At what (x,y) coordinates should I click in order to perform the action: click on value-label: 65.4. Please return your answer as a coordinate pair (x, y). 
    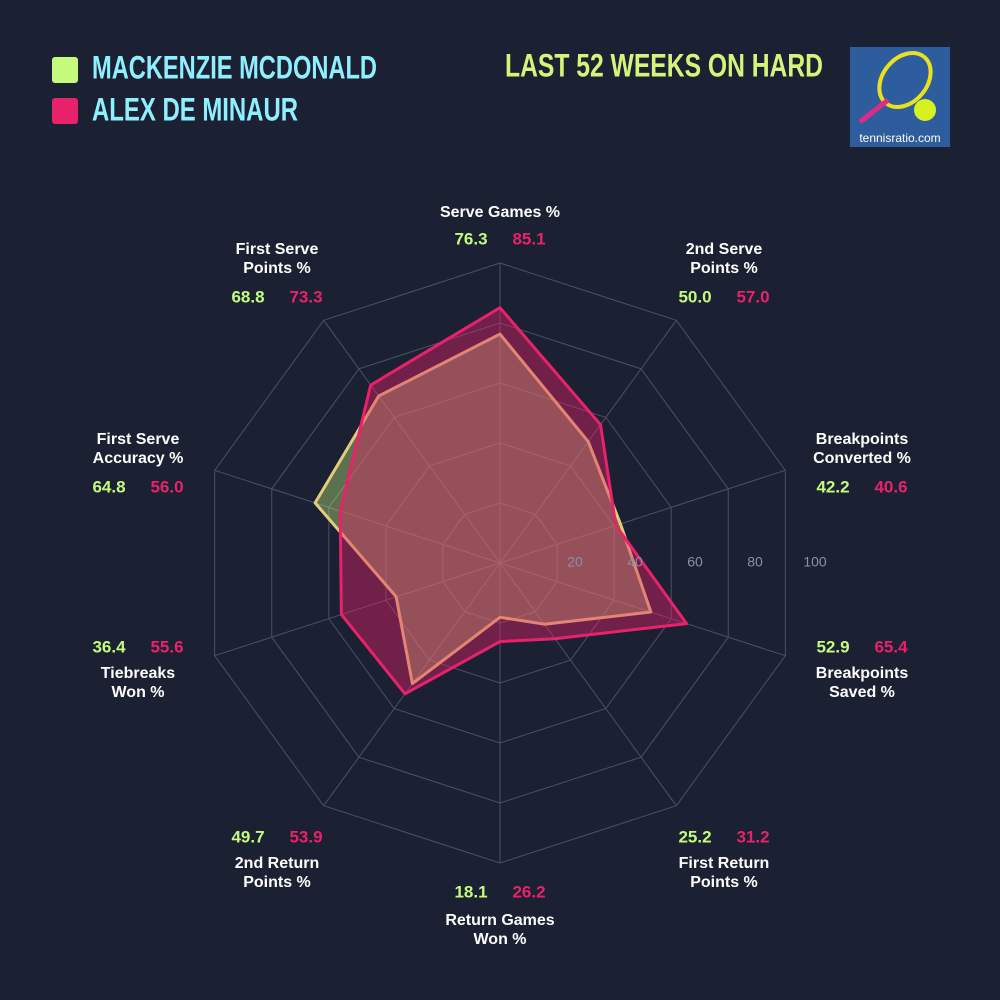
    Looking at the image, I should click on (891, 646).